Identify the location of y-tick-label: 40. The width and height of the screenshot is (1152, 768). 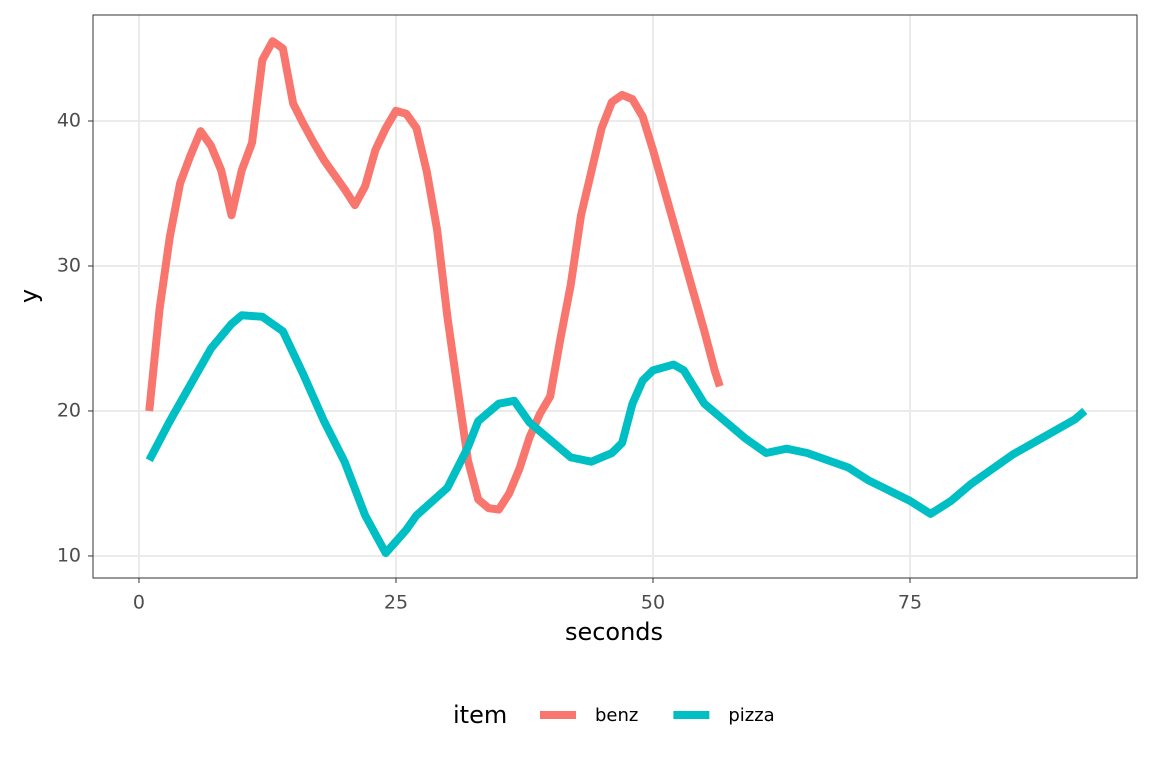
(69, 120).